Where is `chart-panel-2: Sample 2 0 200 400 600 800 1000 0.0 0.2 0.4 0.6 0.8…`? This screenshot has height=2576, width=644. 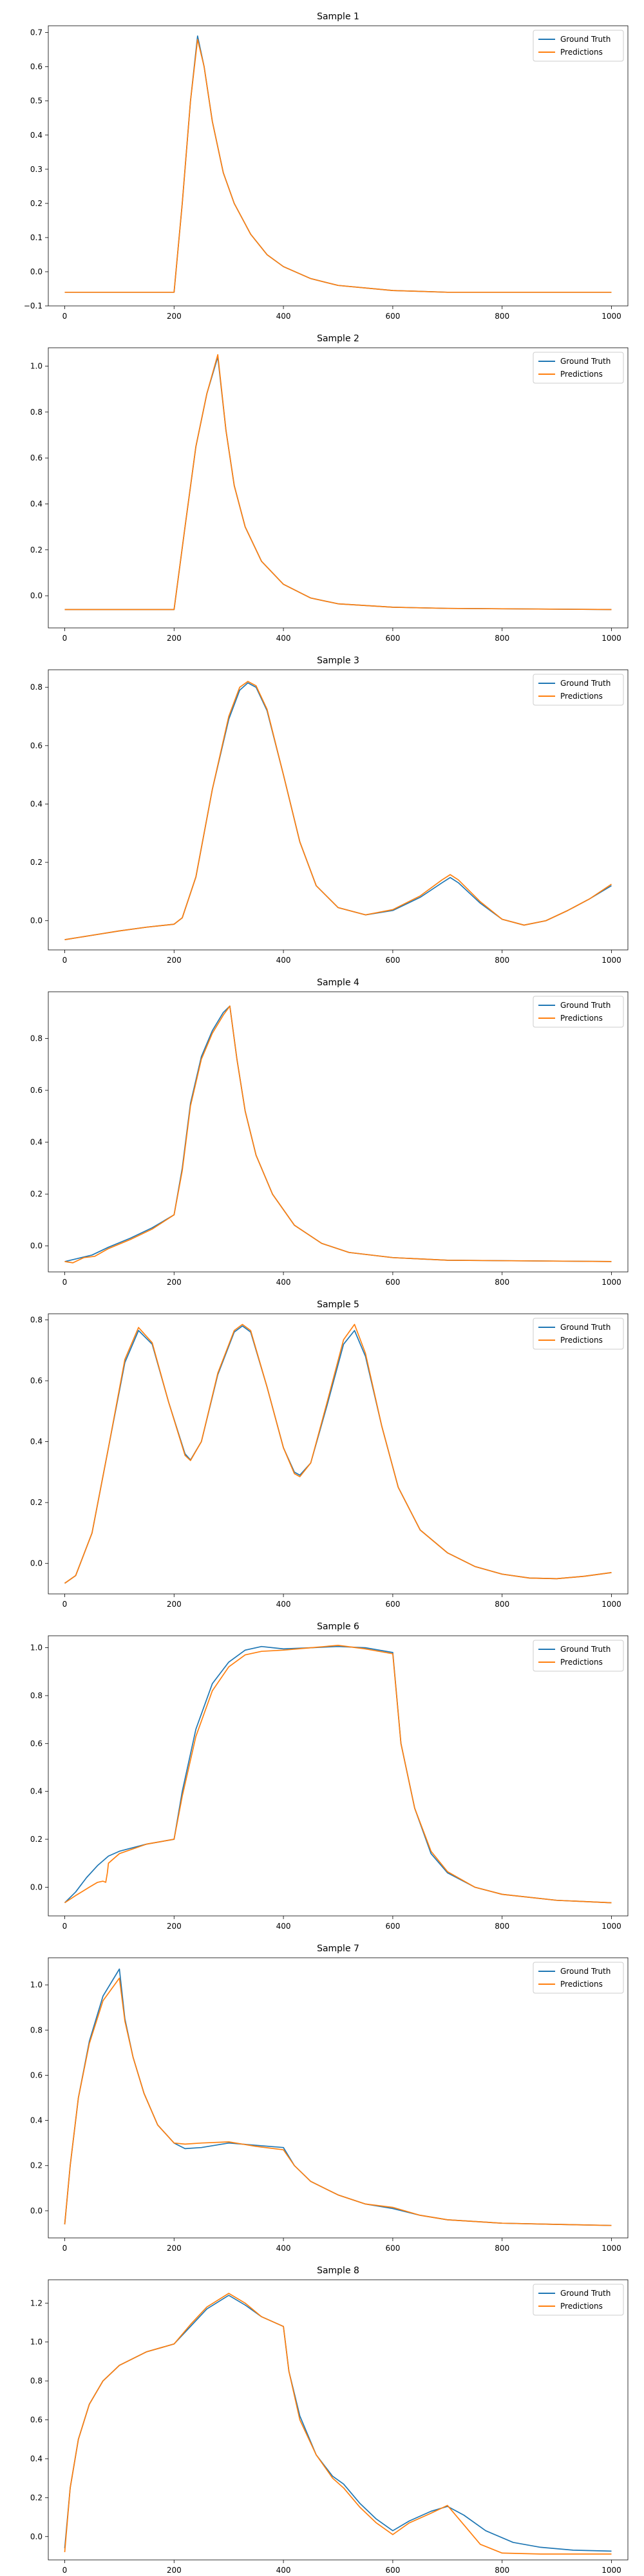 chart-panel-2: Sample 2 0 200 400 600 800 1000 0.0 0.2 0.4 0.6 0.8… is located at coordinates (329, 489).